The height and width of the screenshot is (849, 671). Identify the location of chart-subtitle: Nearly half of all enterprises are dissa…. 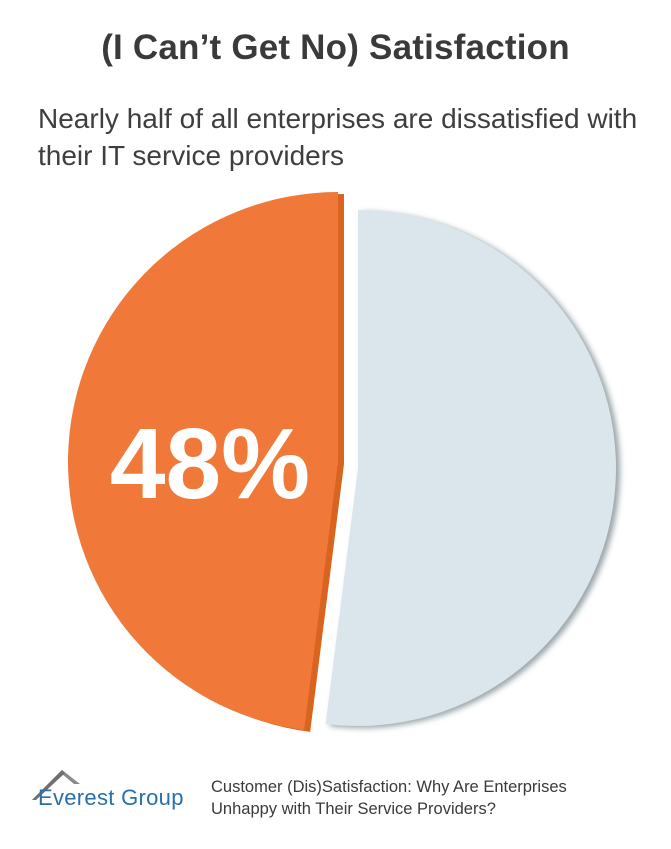
(338, 137).